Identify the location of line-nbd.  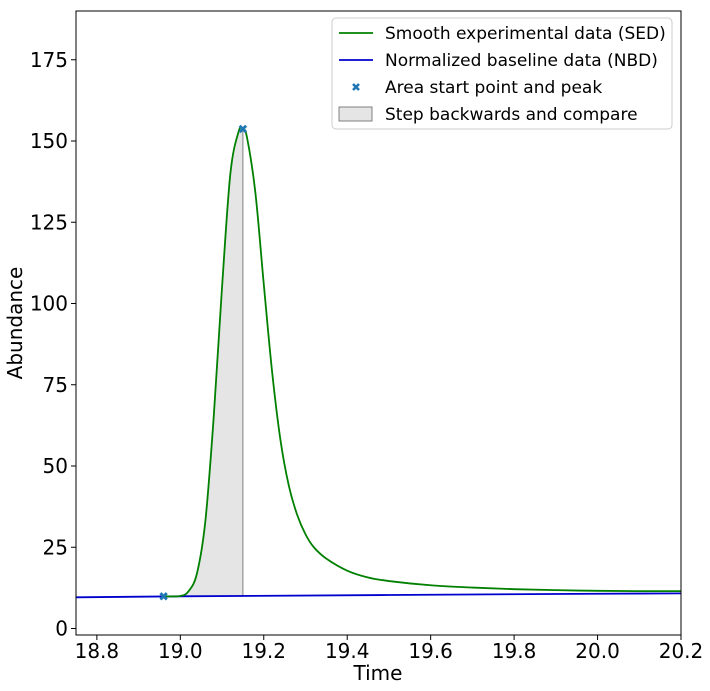
(378, 595).